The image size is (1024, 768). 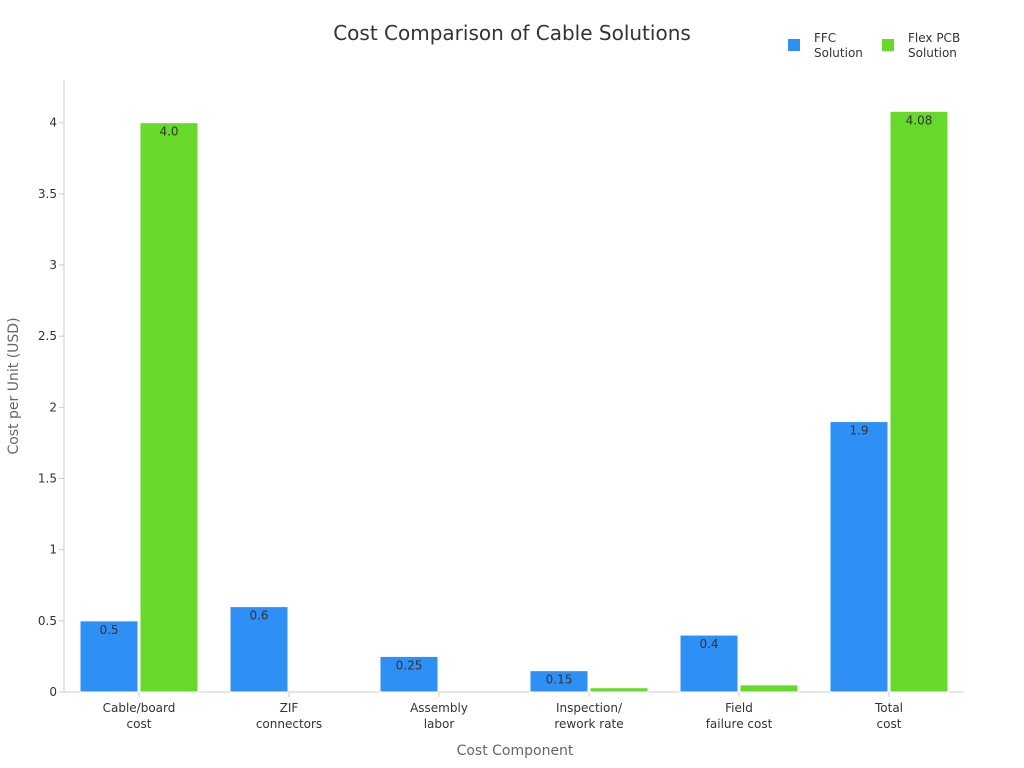 I want to click on x-tick-label-line: Total, so click(x=888, y=708).